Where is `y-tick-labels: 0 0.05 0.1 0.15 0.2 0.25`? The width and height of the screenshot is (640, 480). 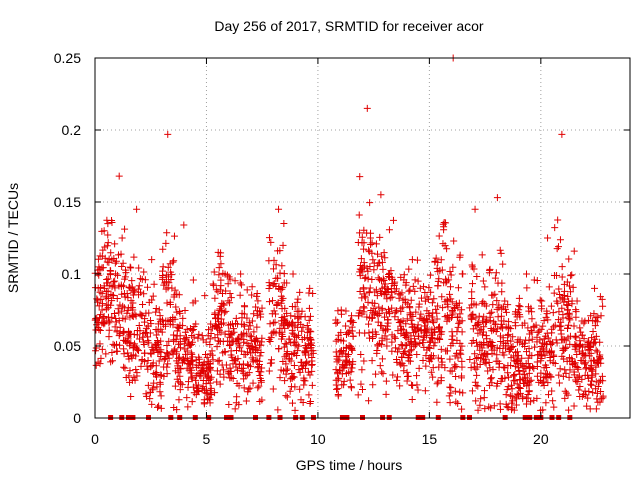 y-tick-labels: 0 0.05 0.1 0.15 0.2 0.25 is located at coordinates (67, 238).